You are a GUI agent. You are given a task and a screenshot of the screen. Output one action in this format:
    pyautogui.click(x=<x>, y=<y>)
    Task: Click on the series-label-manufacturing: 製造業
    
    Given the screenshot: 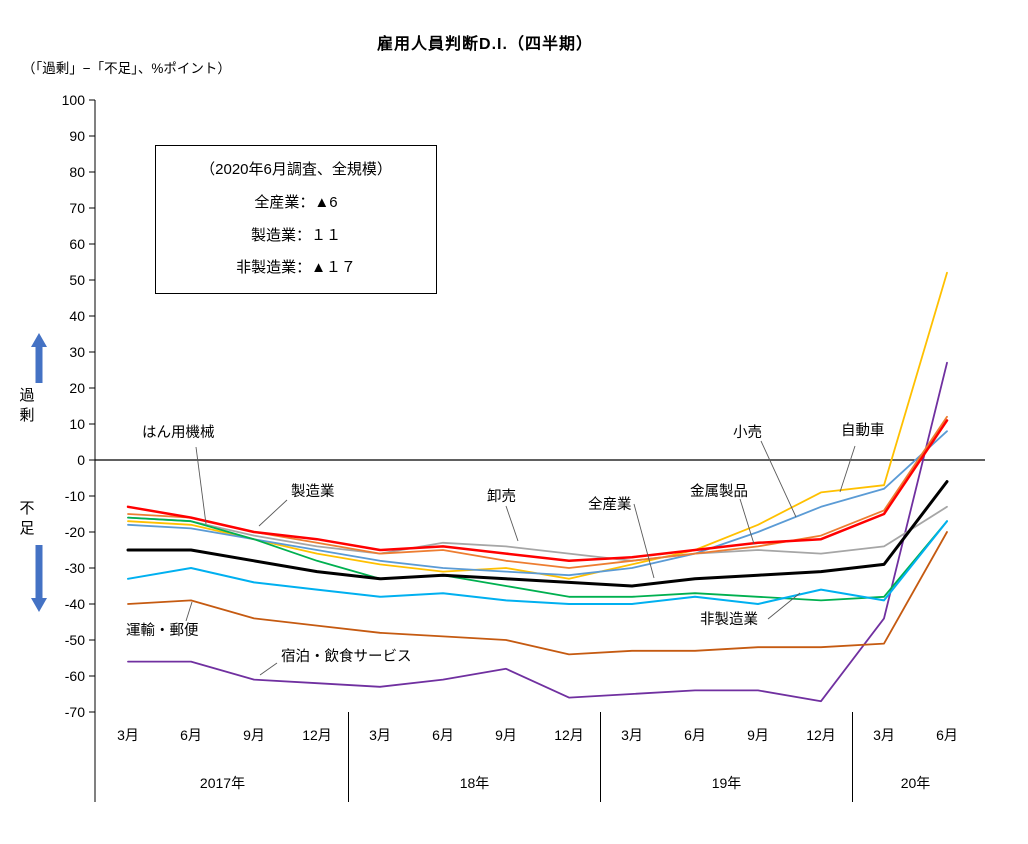 What is the action you would take?
    pyautogui.click(x=313, y=491)
    